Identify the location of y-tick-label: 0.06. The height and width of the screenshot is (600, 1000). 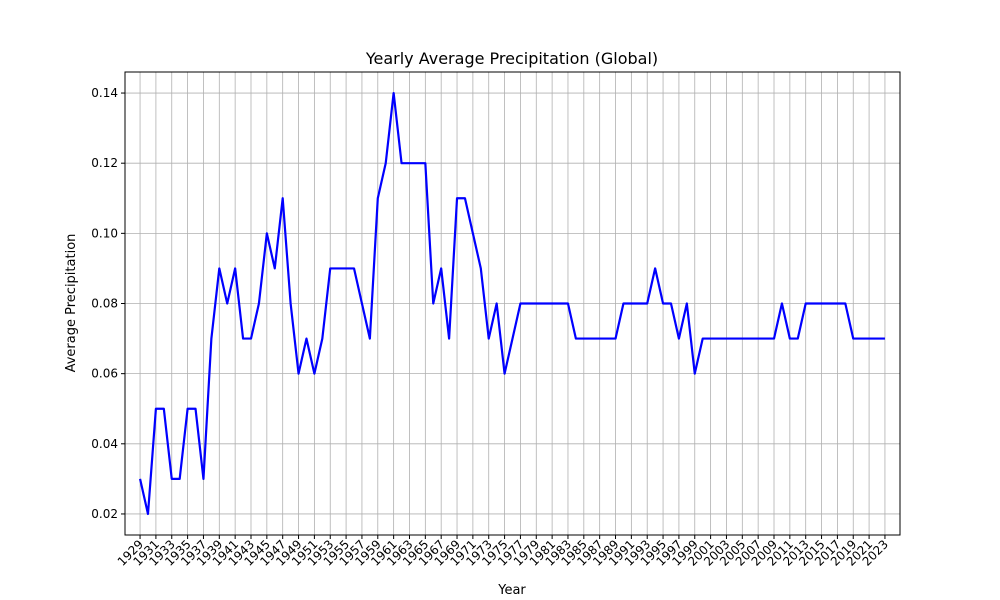
(104, 374).